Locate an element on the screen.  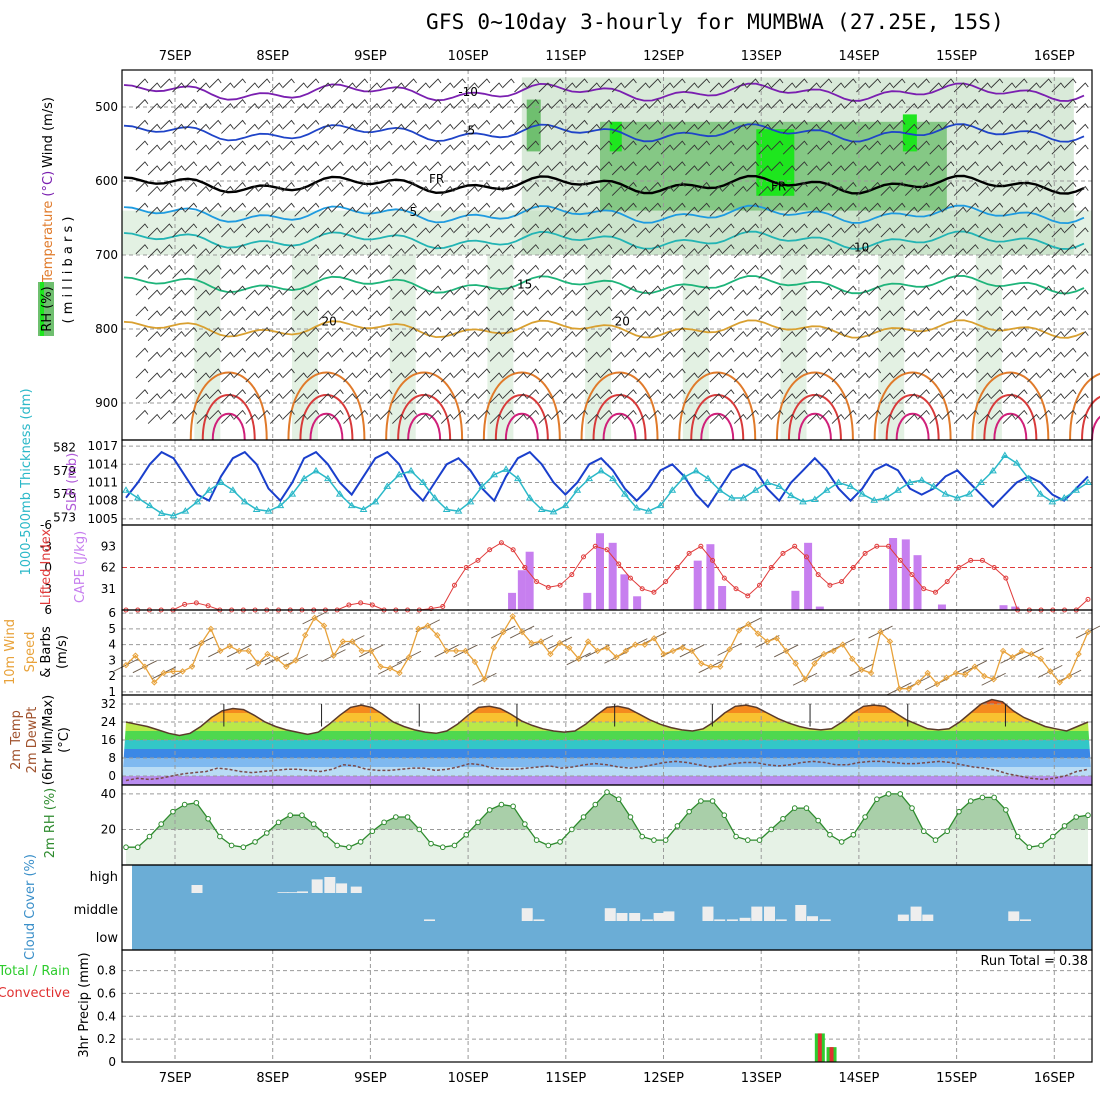
isotherm-label: 10 is located at coordinates (861, 247).